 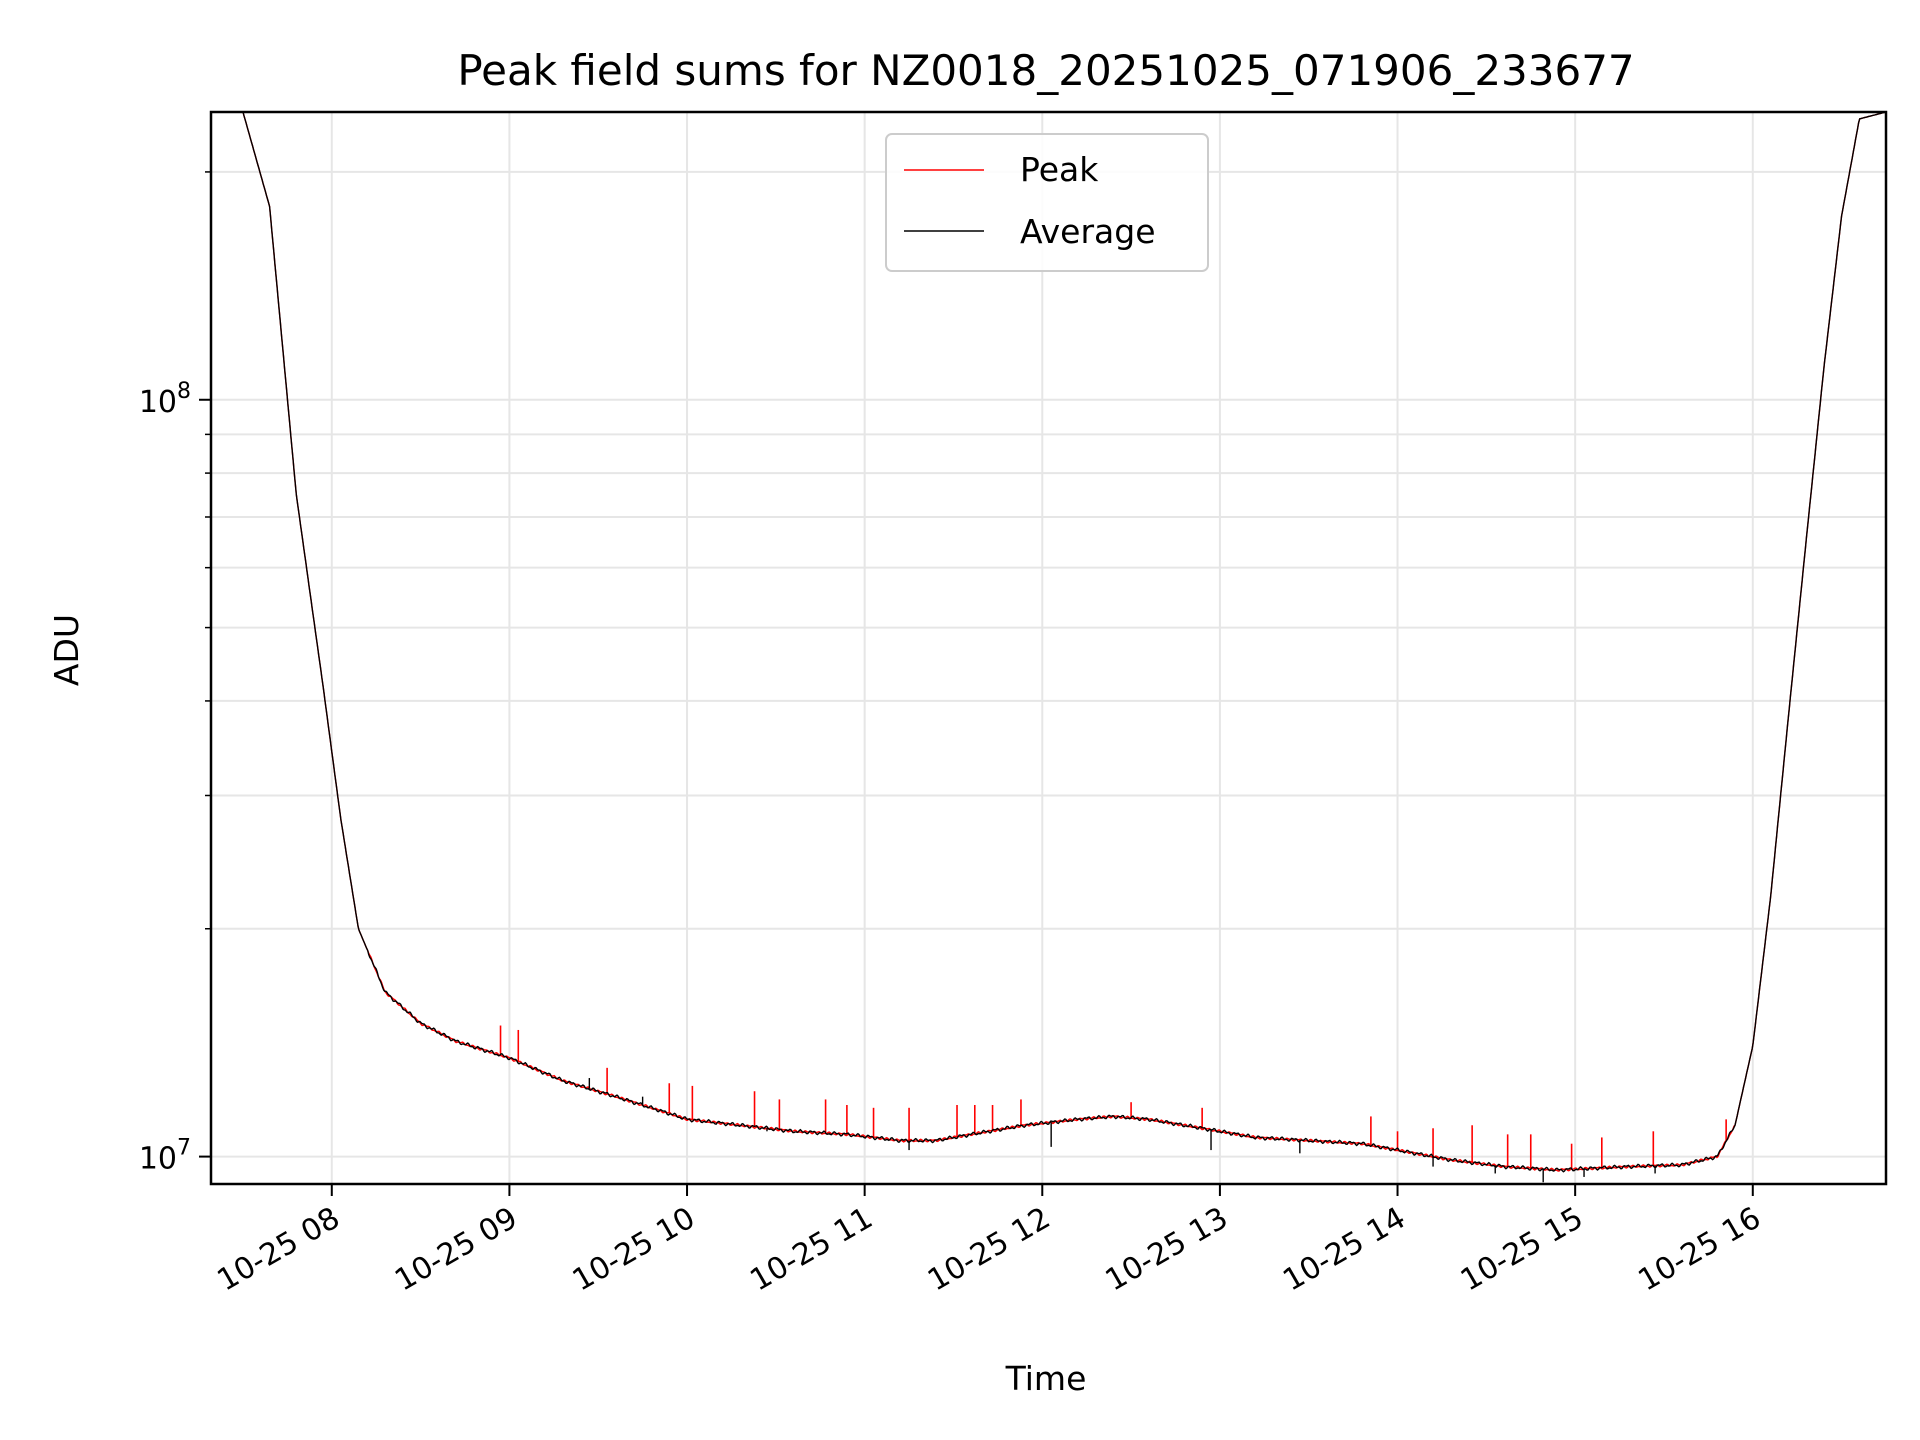 I want to click on legend-box, so click(x=1047, y=202).